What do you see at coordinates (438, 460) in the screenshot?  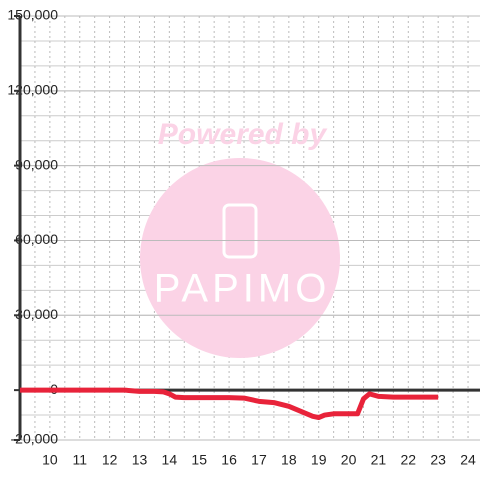 I see `x-tick-label: 23` at bounding box center [438, 460].